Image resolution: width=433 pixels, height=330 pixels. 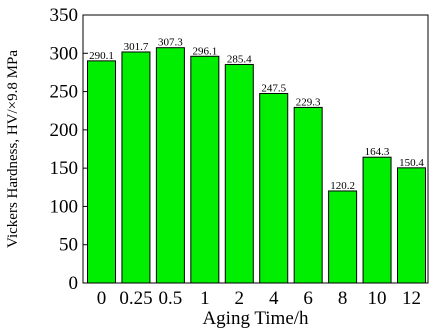 What do you see at coordinates (273, 88) in the screenshot?
I see `data-label-4: 247.5` at bounding box center [273, 88].